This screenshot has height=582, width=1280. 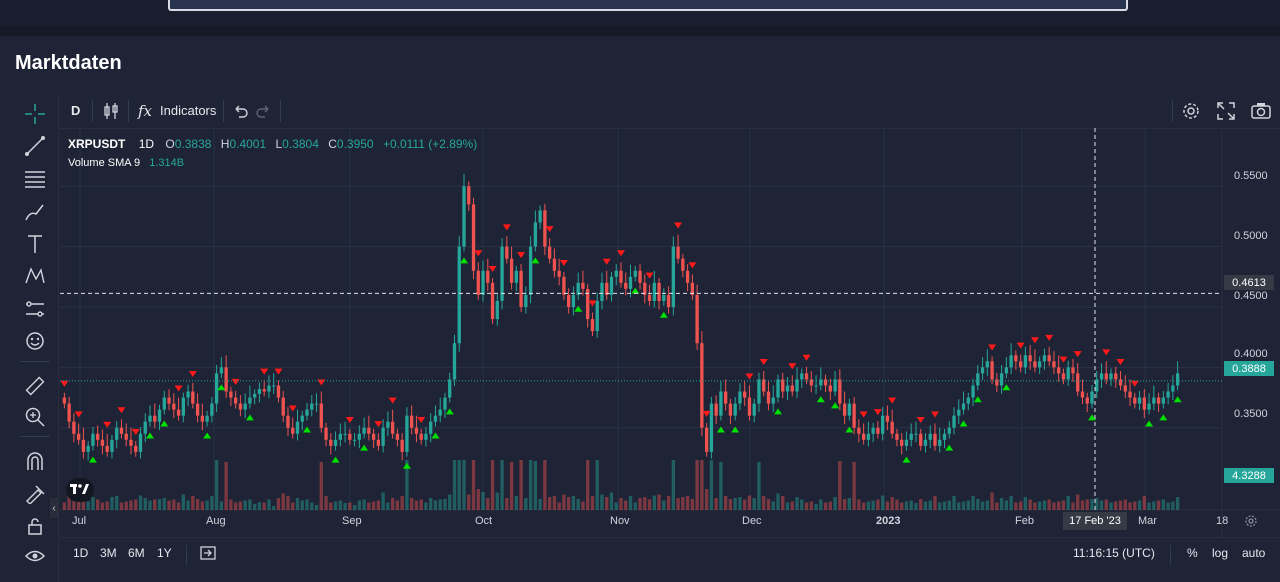 What do you see at coordinates (35, 493) in the screenshot?
I see `lock-drawing-icon` at bounding box center [35, 493].